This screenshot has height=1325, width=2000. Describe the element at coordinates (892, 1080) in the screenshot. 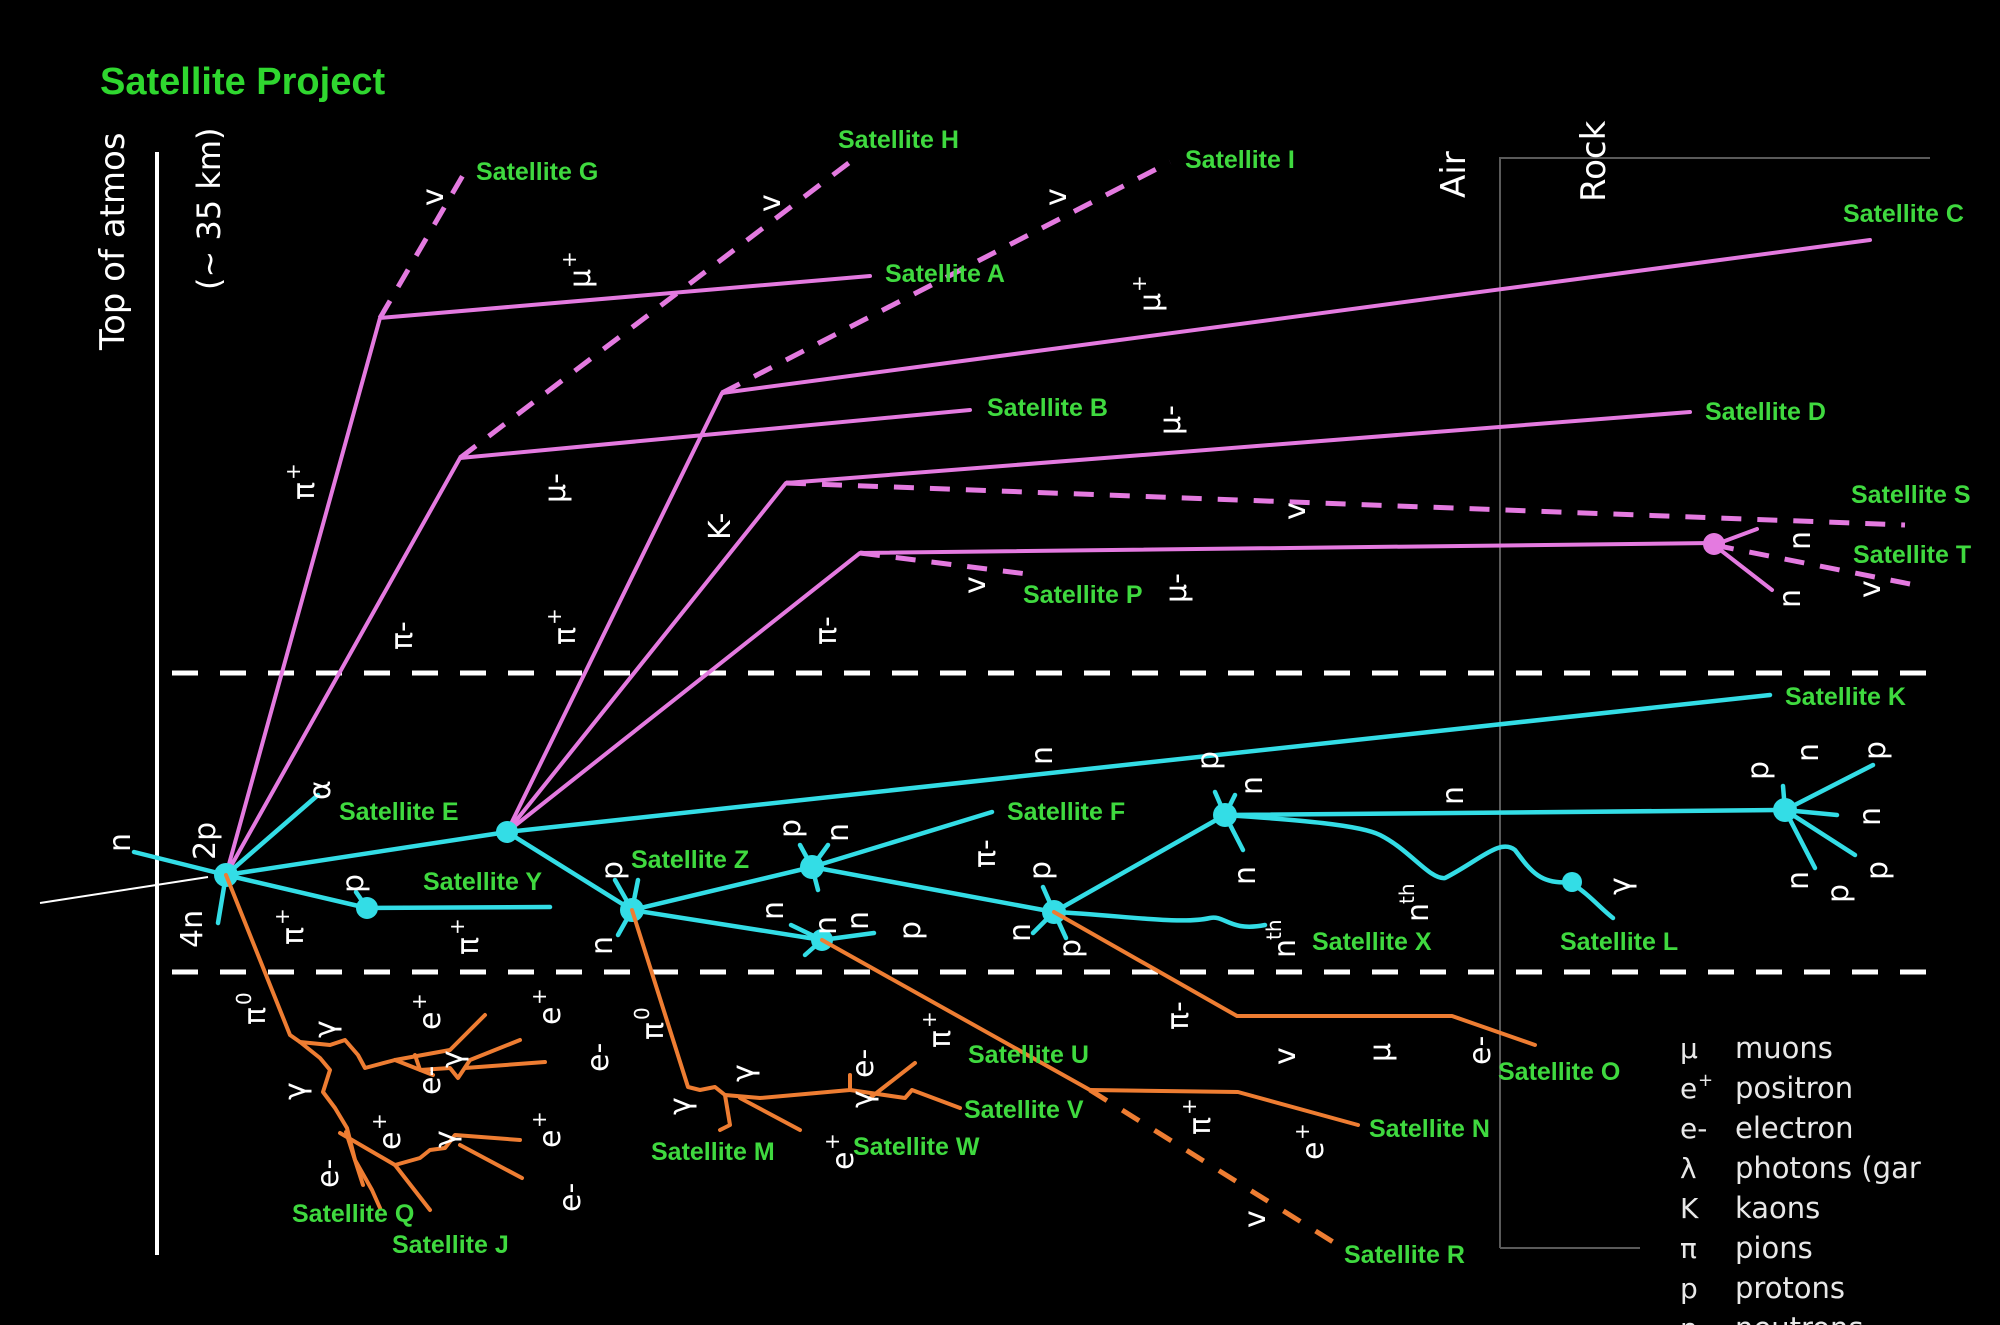

I see `track-to-satellite-u` at that location.